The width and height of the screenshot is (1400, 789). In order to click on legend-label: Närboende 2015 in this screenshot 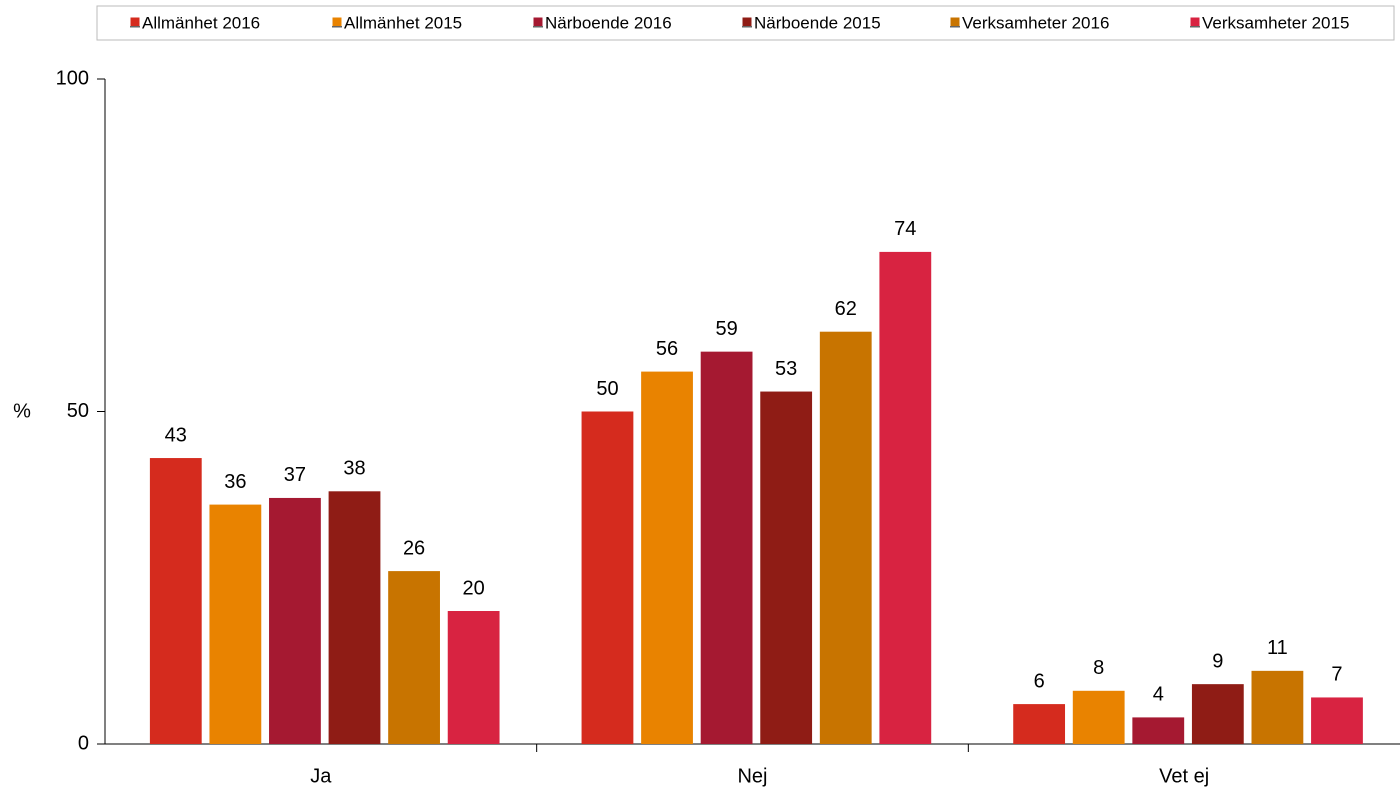, I will do `click(817, 22)`.